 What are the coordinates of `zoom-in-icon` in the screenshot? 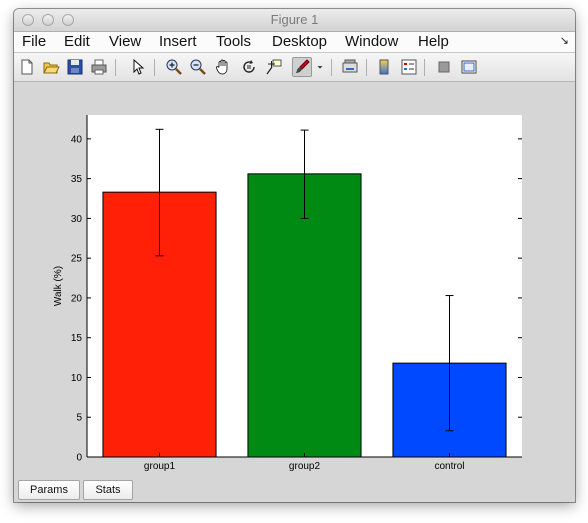 It's located at (174, 67).